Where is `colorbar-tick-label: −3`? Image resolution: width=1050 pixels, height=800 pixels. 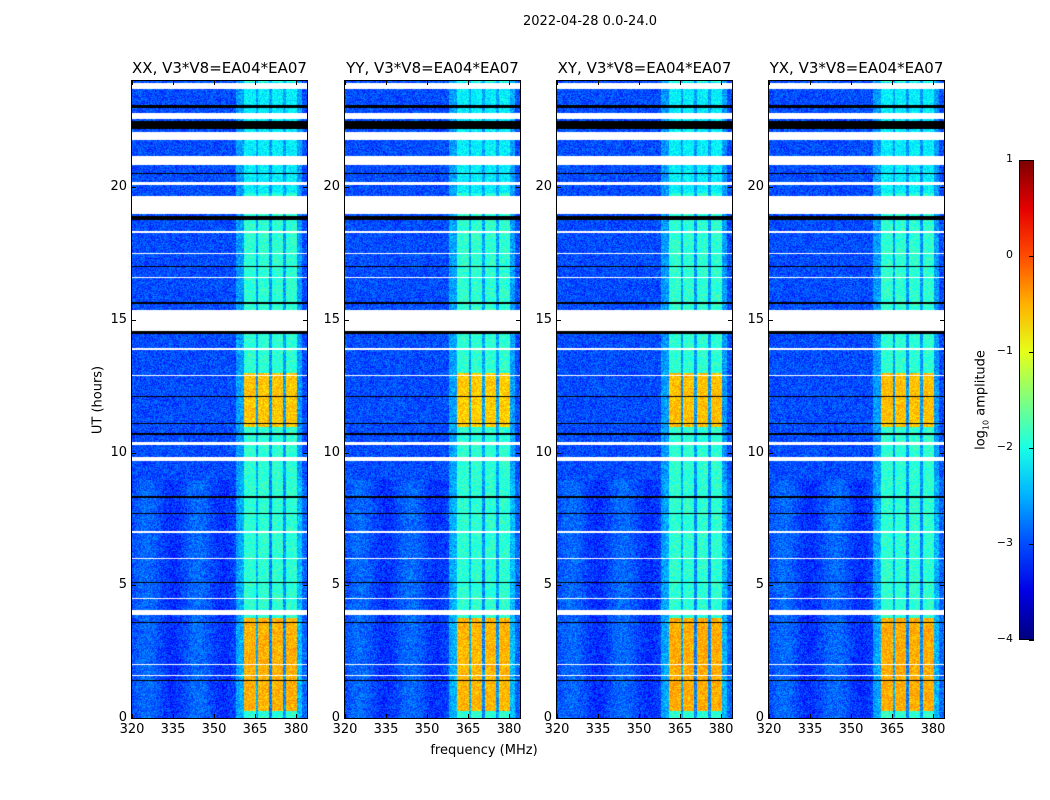 colorbar-tick-label: −3 is located at coordinates (1004, 542).